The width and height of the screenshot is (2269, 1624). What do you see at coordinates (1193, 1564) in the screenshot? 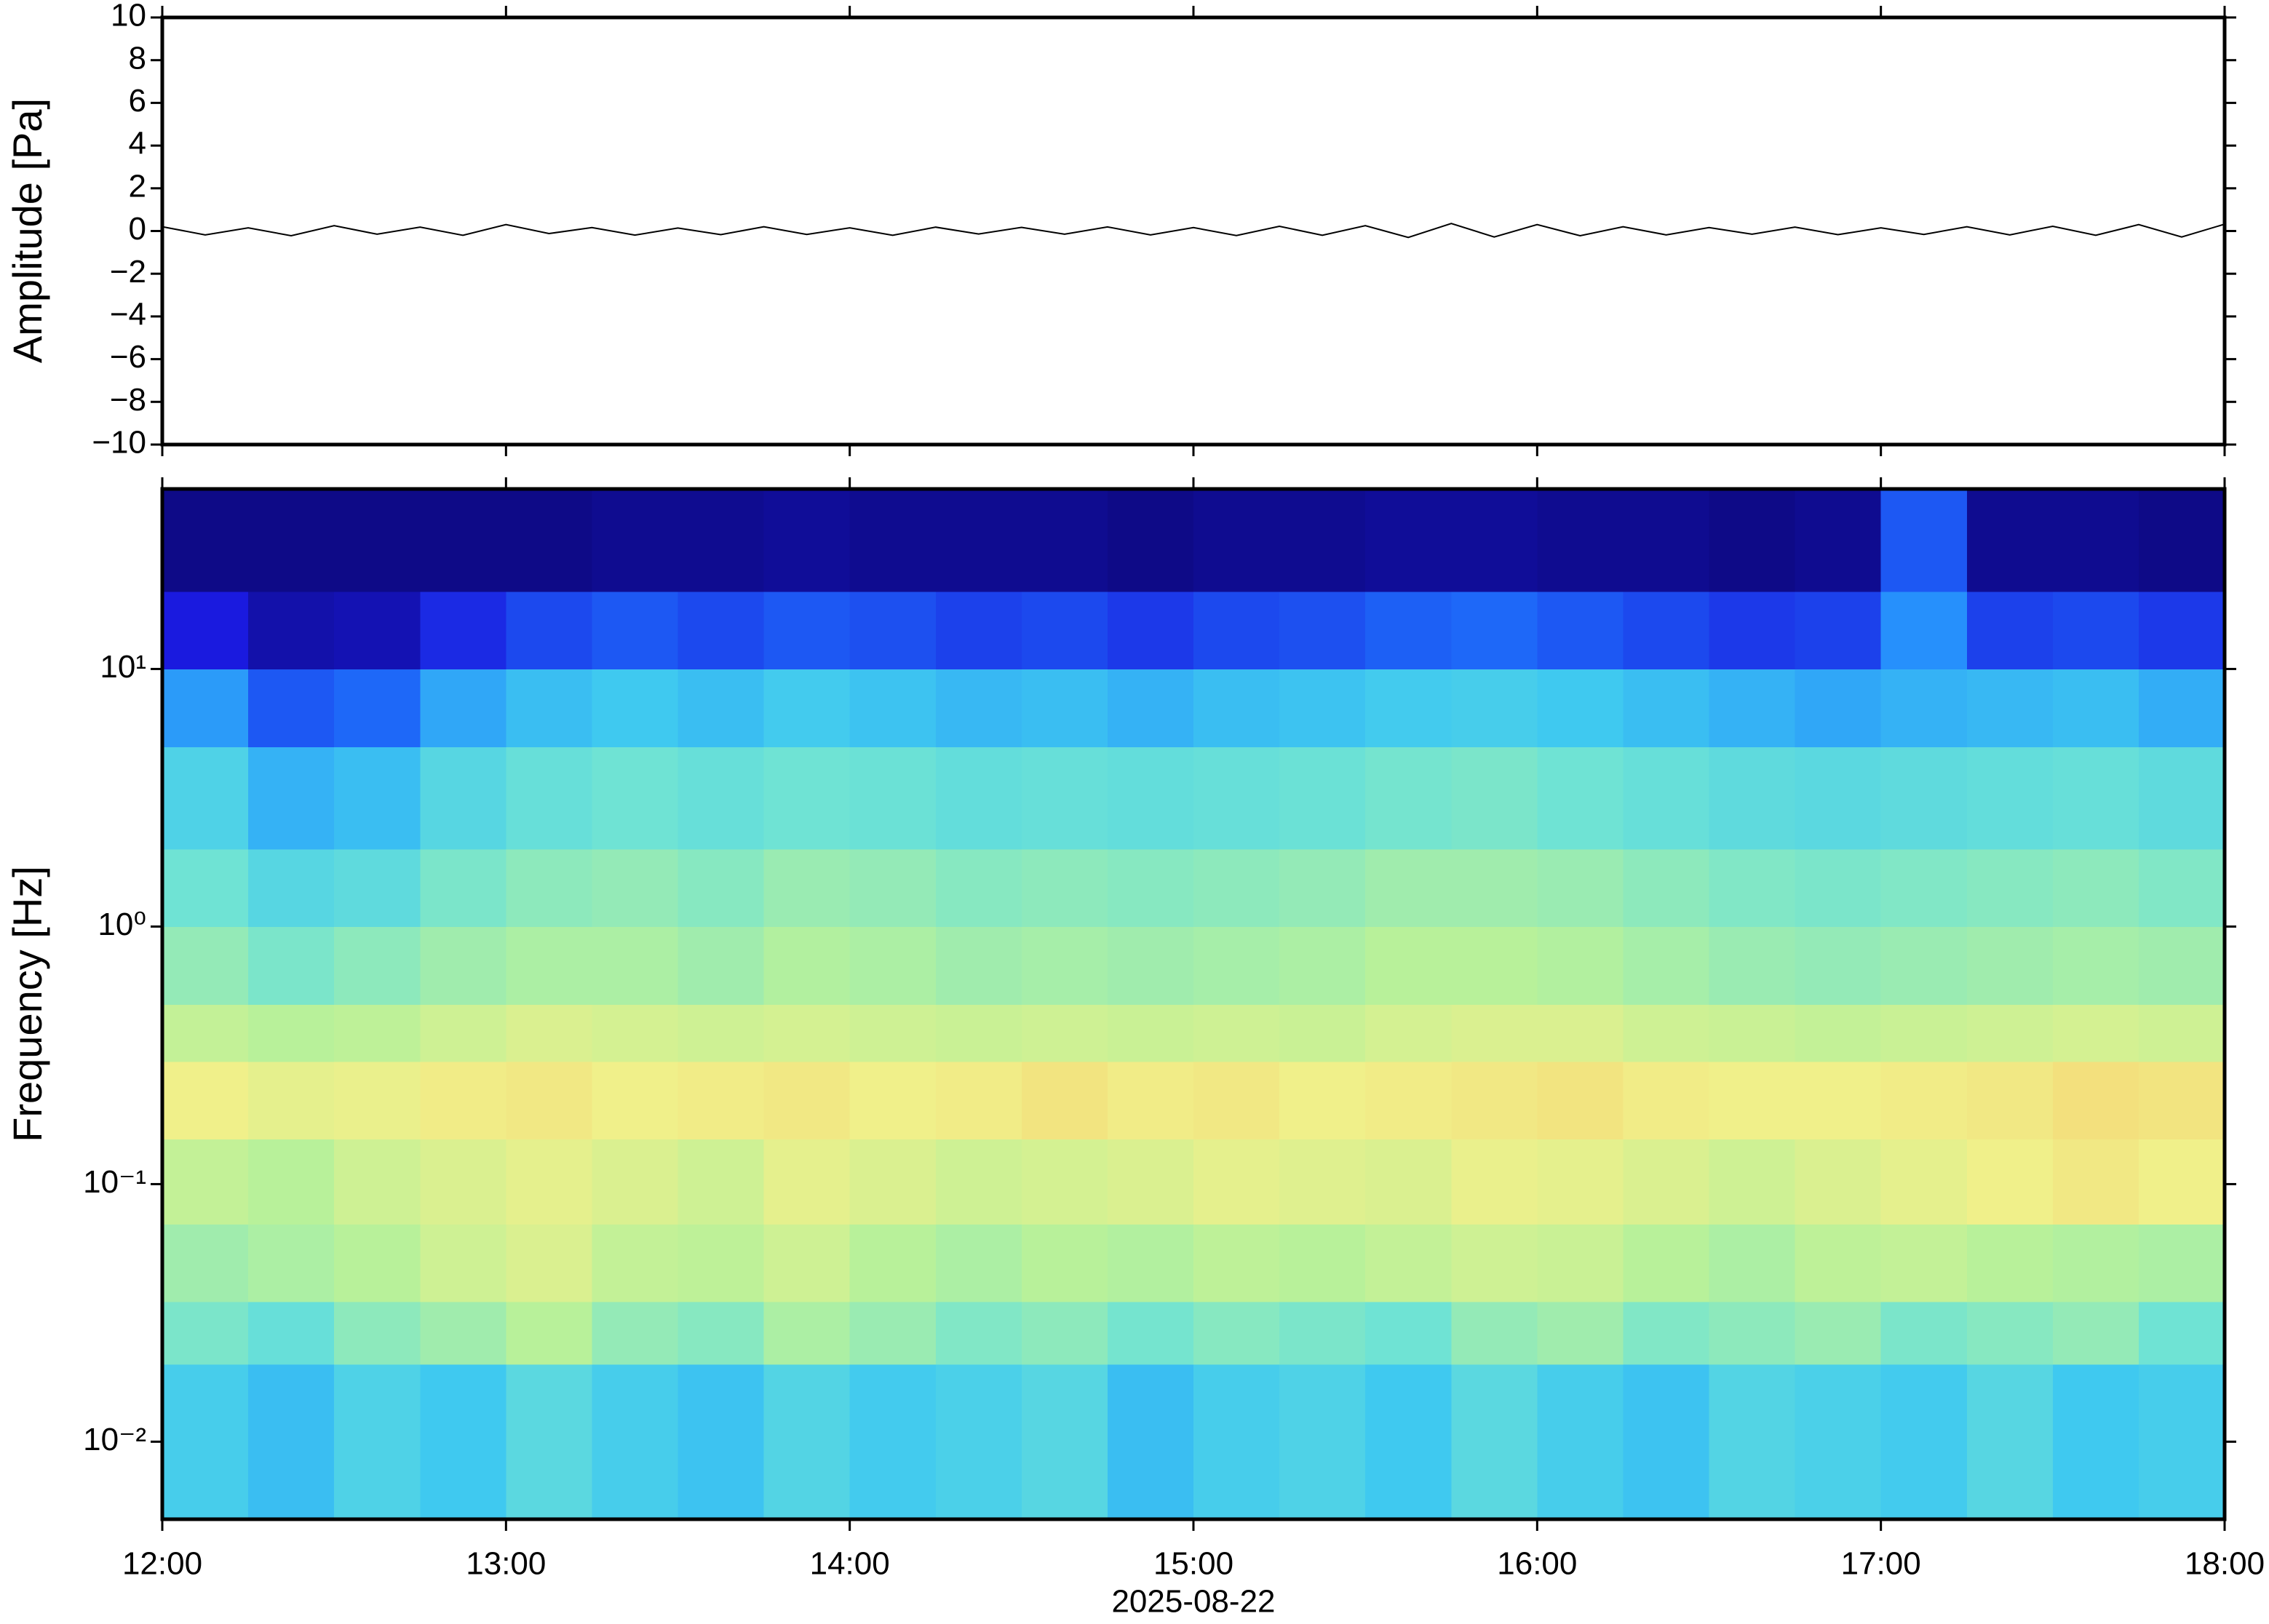
I see `x-tick-label: 15:00` at bounding box center [1193, 1564].